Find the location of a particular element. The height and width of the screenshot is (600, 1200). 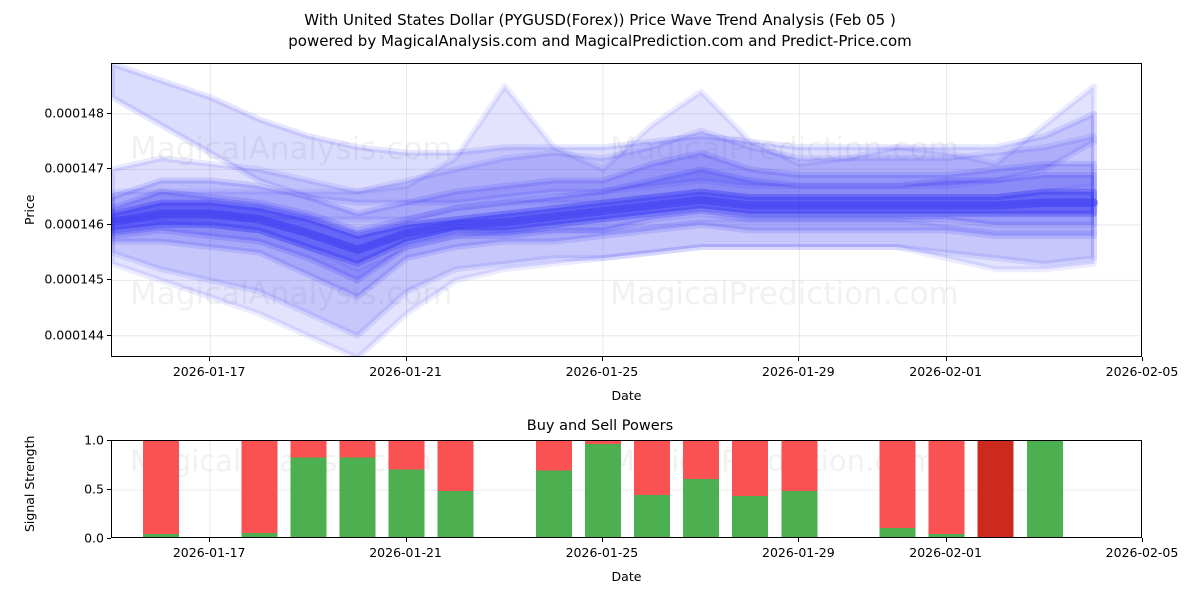

price-wave-ytick-label: 0.000148 is located at coordinates (74, 113).